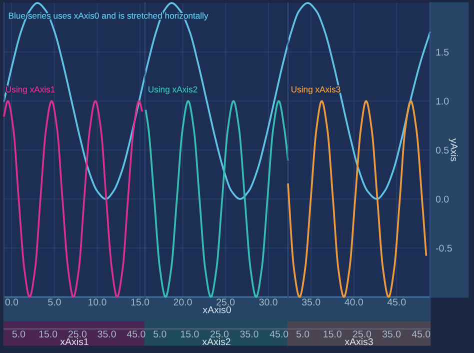  Describe the element at coordinates (11, 302) in the screenshot. I see `x-tick-label: 0.0` at that location.